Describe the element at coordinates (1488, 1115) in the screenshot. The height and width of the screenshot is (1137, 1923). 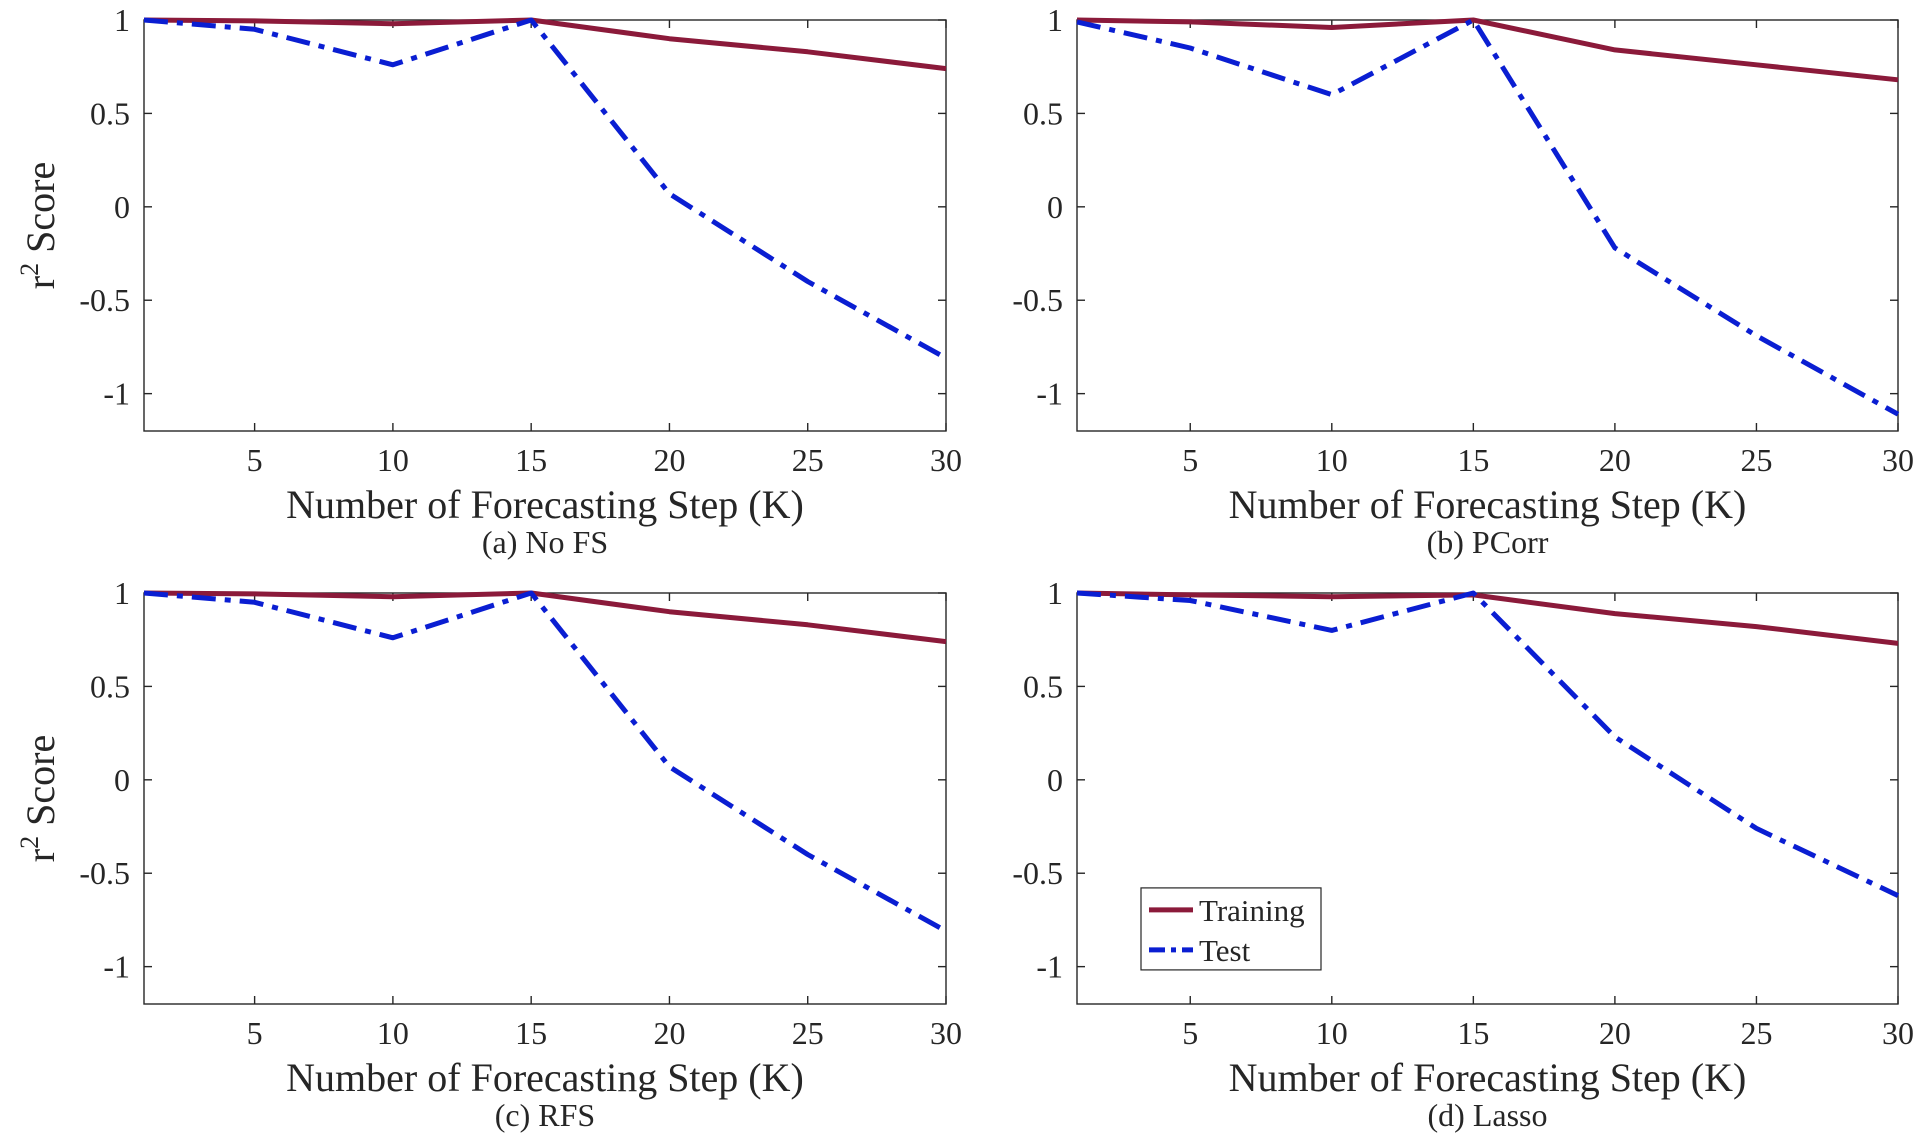
I see `panel-caption: (d) Lasso` at that location.